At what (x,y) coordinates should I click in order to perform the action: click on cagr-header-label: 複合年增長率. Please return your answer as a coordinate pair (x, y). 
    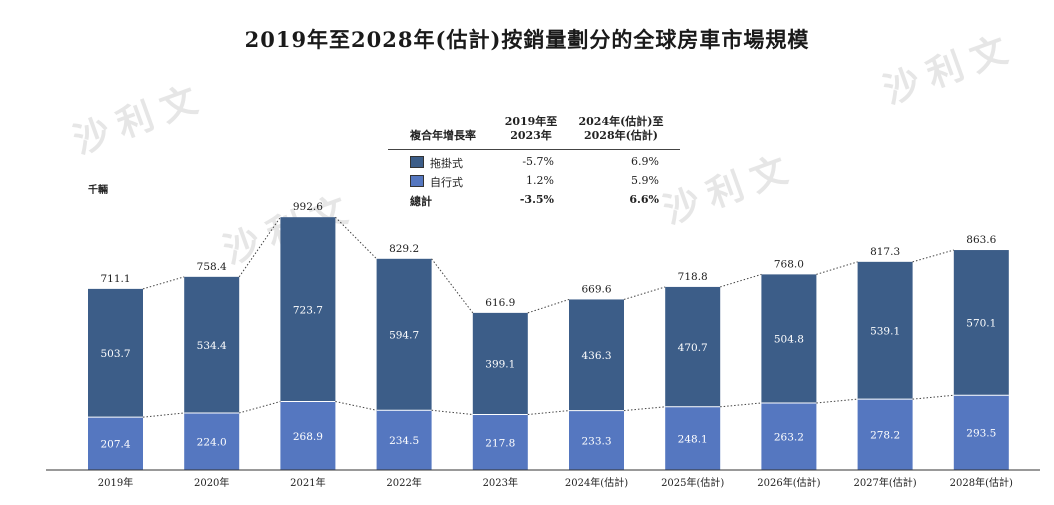
    Looking at the image, I should click on (443, 135).